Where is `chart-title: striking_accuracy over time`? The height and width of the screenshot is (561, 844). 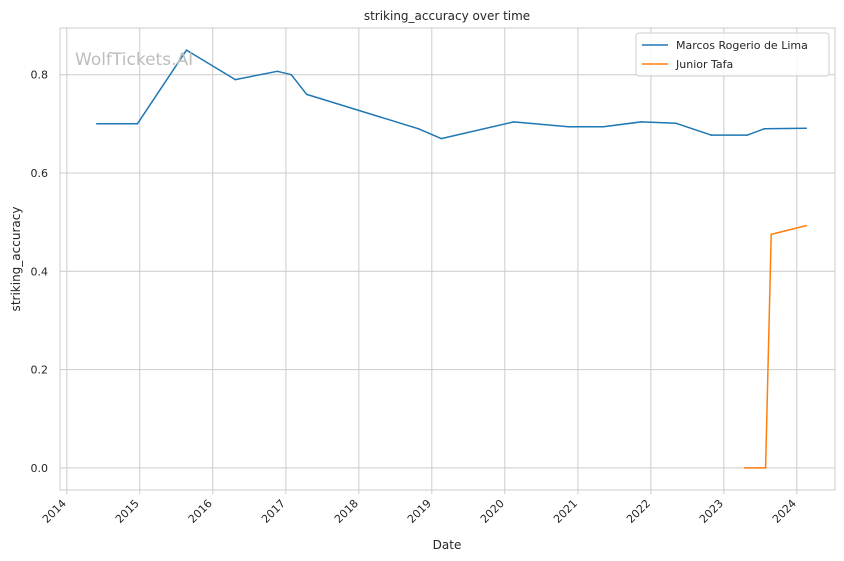 chart-title: striking_accuracy over time is located at coordinates (447, 16).